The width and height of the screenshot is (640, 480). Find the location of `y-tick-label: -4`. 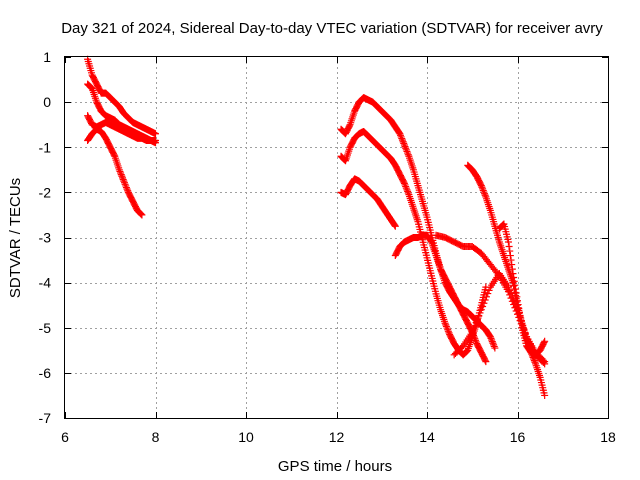

y-tick-label: -4 is located at coordinates (45, 283).